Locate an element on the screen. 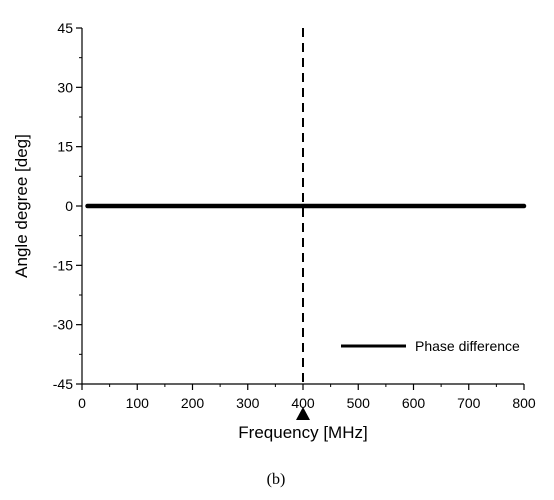  x-tick-label: 300 is located at coordinates (248, 403).